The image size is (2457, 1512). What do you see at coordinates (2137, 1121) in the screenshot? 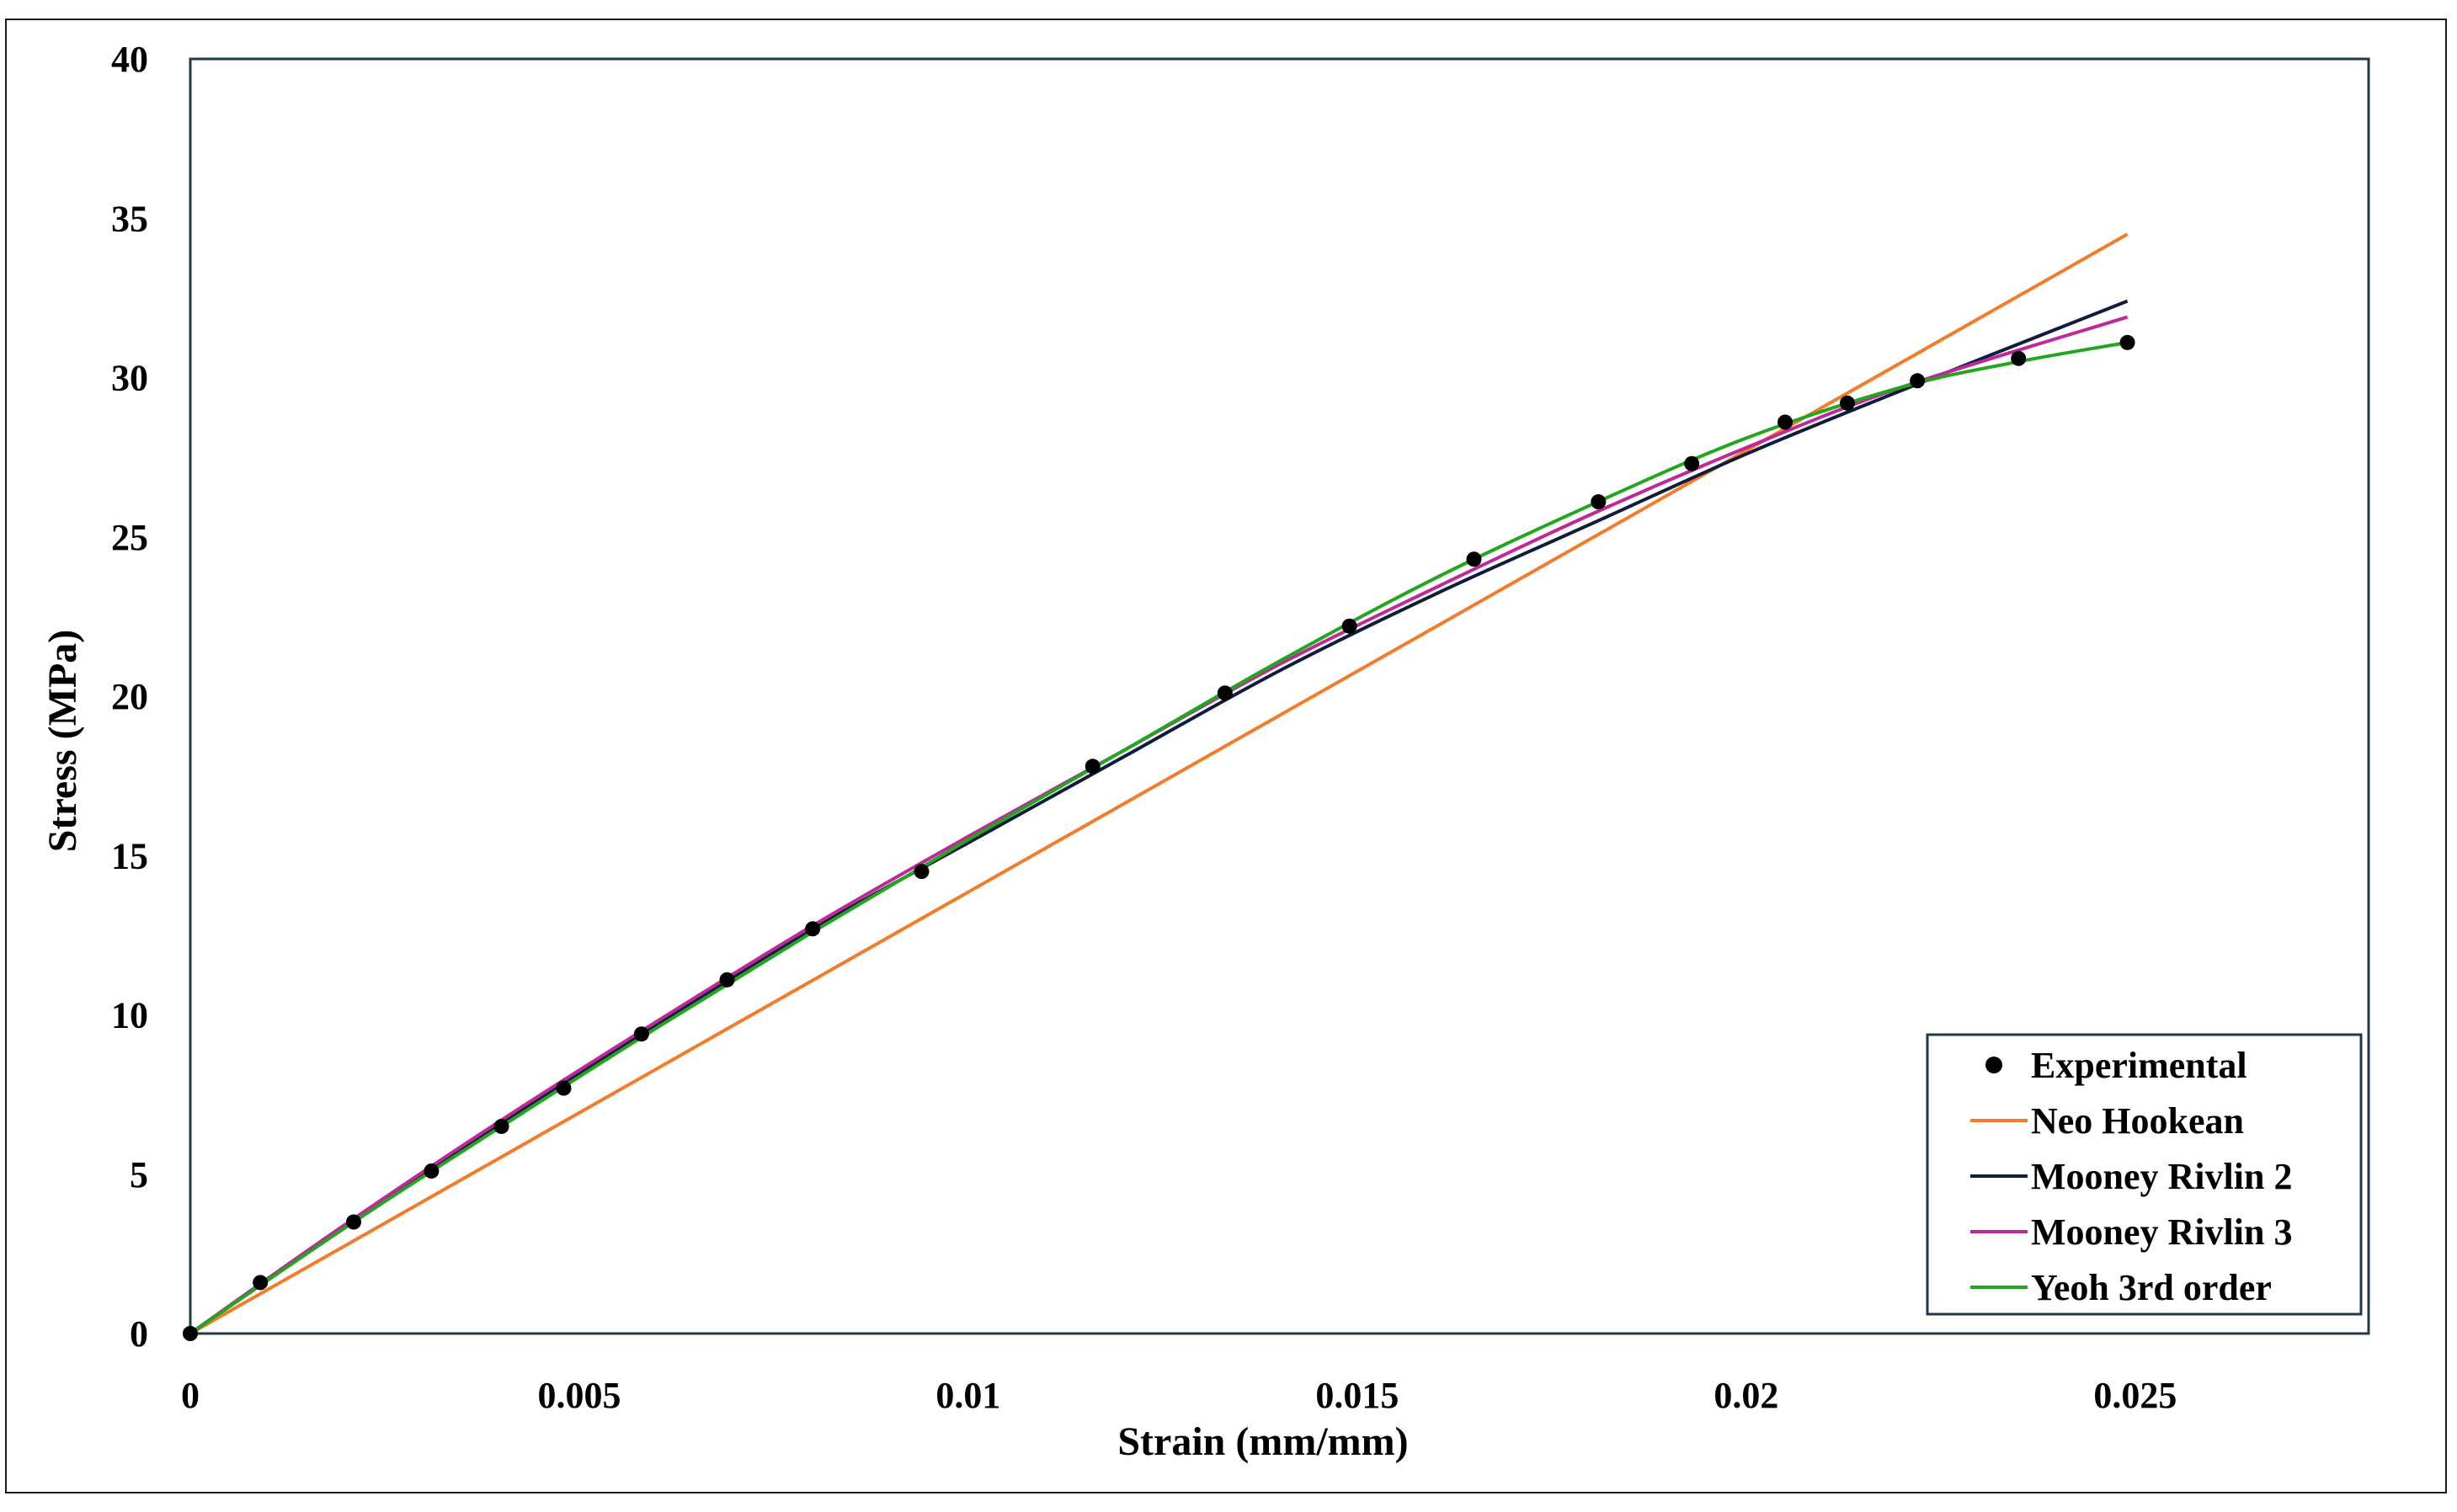
I see `legend-label-neo-hookean: Neo Hookean` at bounding box center [2137, 1121].